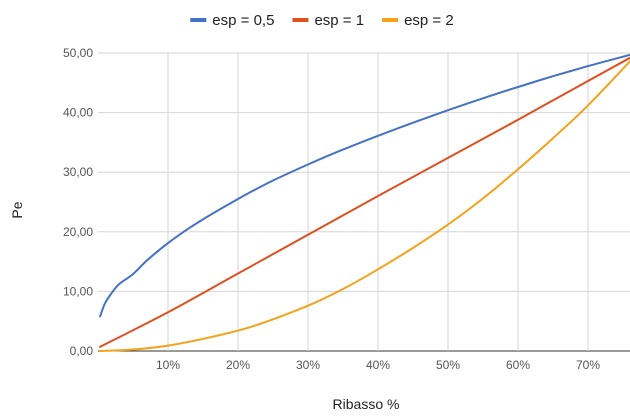  I want to click on legend-item: esp = 1, so click(328, 20).